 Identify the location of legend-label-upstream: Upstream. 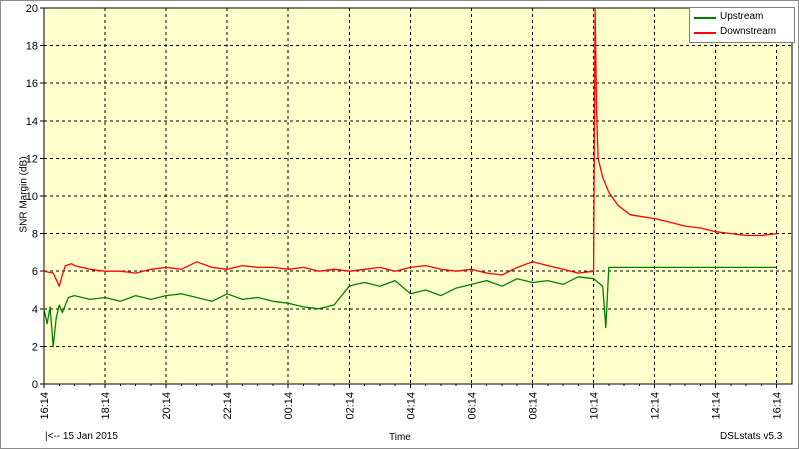
(742, 16).